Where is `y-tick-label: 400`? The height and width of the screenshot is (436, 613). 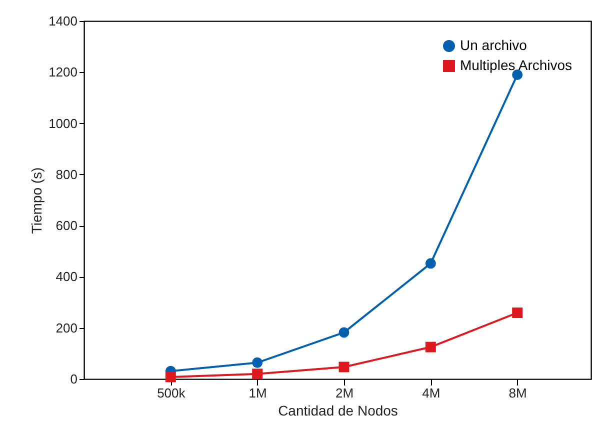 y-tick-label: 400 is located at coordinates (67, 276).